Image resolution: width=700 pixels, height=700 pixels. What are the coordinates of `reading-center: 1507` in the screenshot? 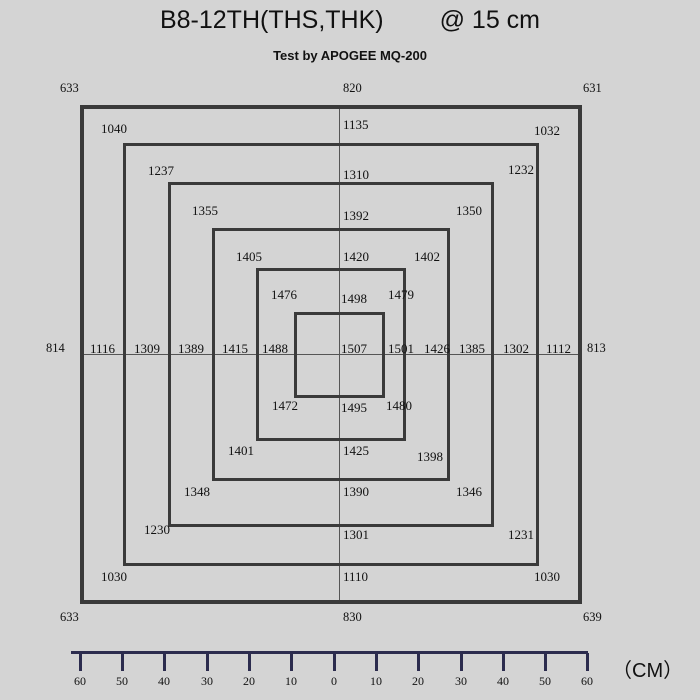 It's located at (354, 348).